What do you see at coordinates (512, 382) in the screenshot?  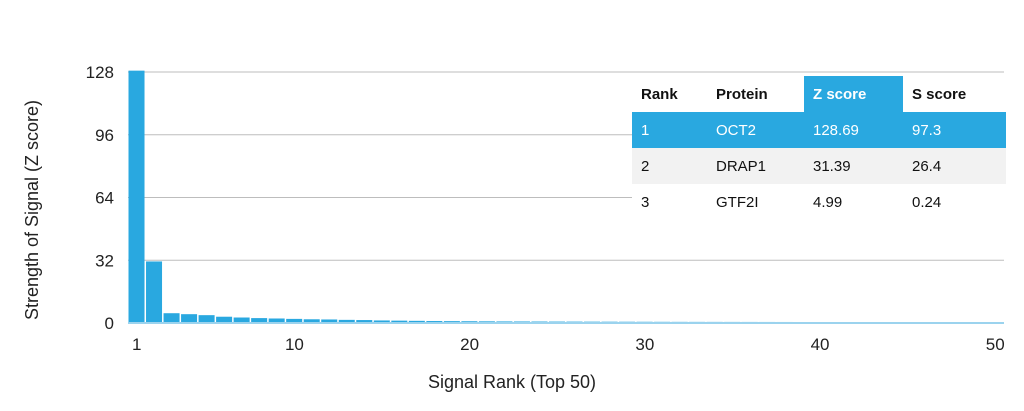 I see `x-axis-title: Signal Rank (Top 50)` at bounding box center [512, 382].